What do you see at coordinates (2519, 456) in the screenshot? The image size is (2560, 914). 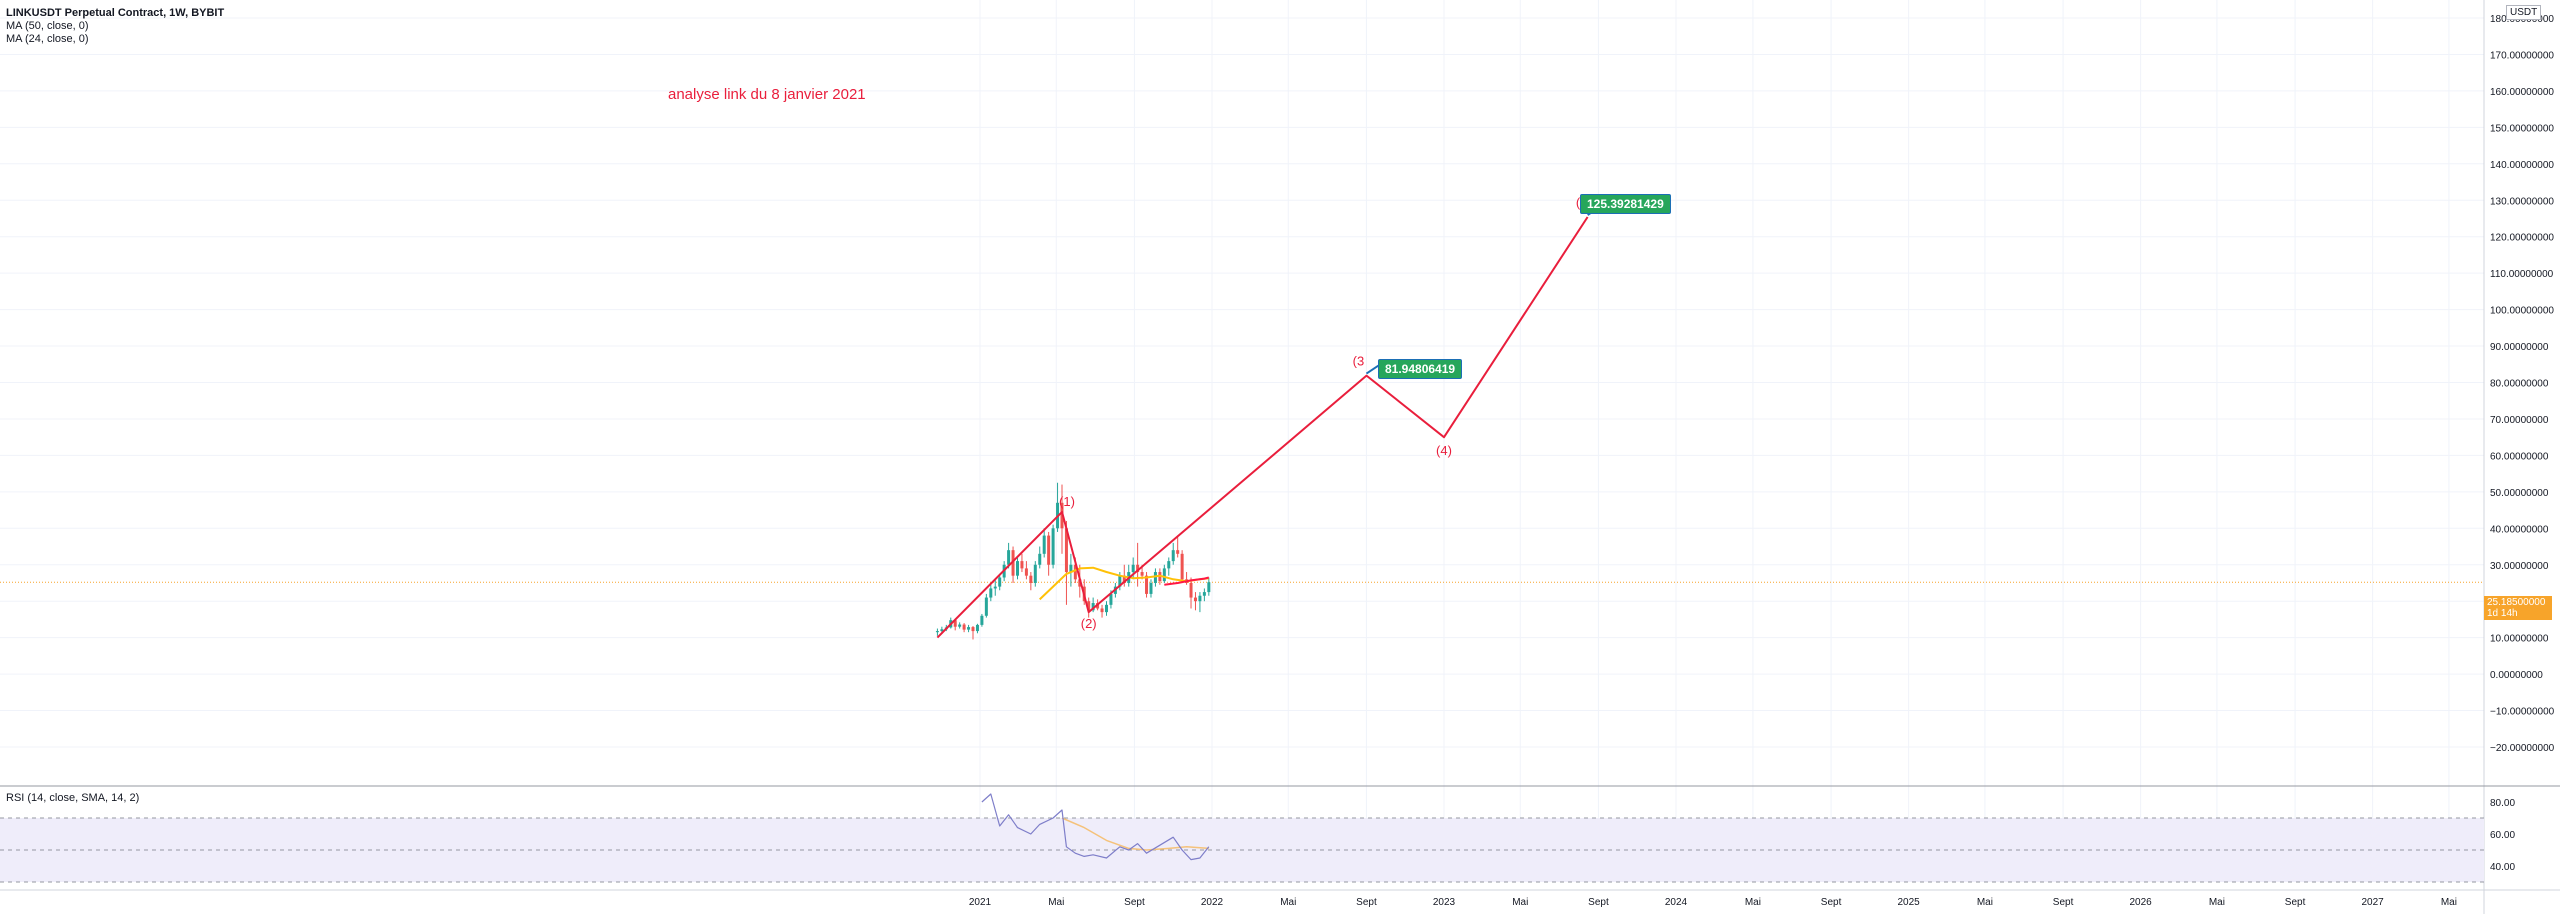 I see `price-axis-tick: 60.00000000` at bounding box center [2519, 456].